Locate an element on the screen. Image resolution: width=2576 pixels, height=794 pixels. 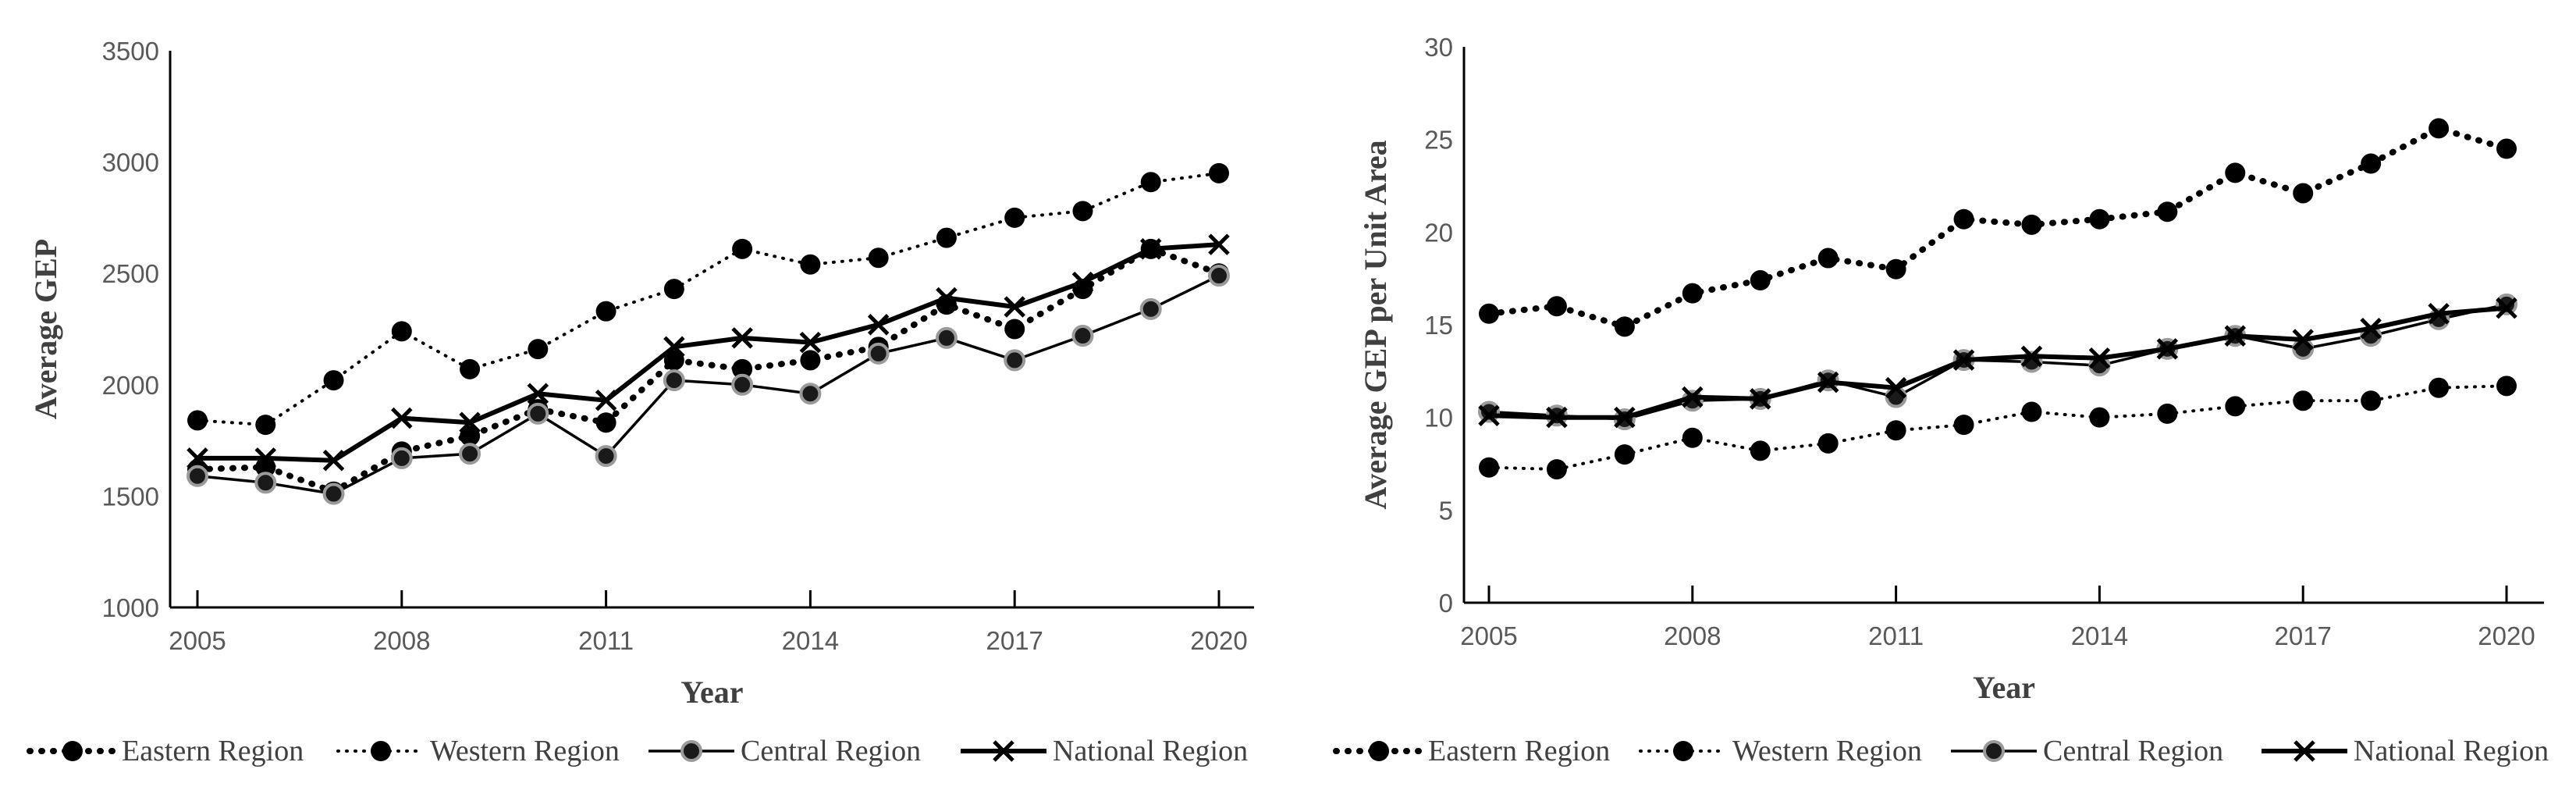
y-tick-label: 5 is located at coordinates (1446, 511).